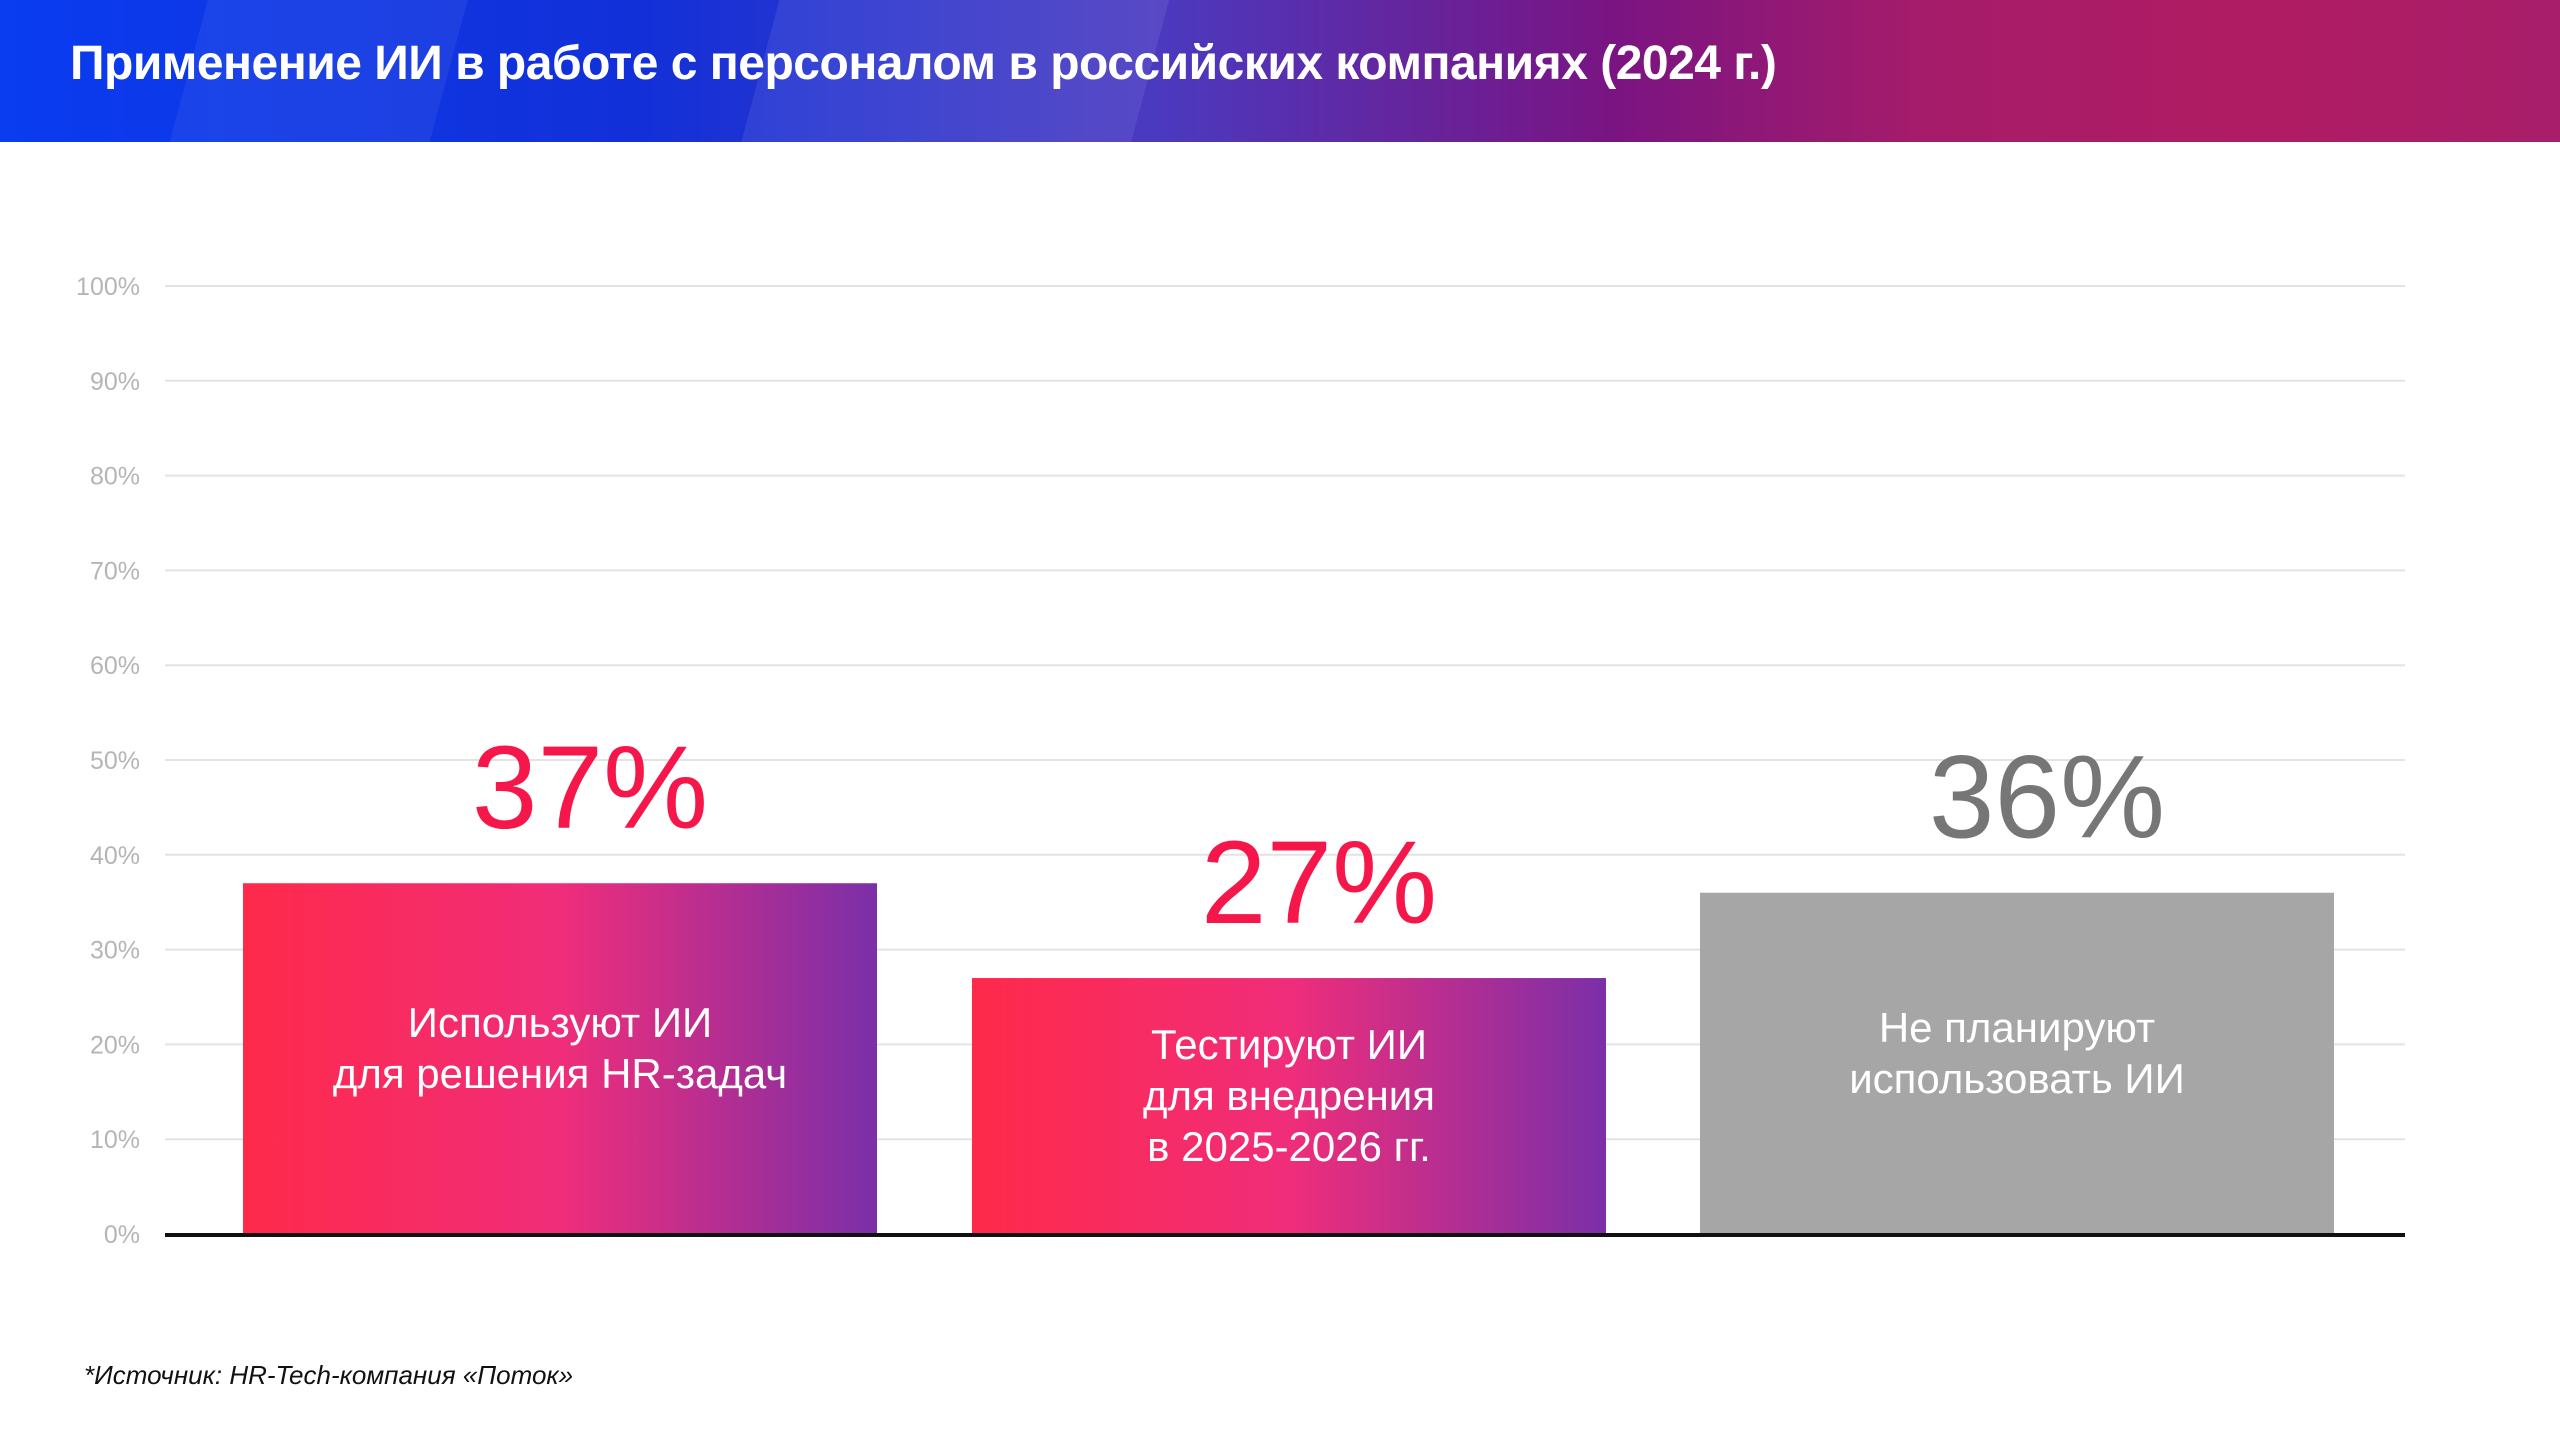 This screenshot has width=2560, height=1440. I want to click on y-tick-label: 50%, so click(115, 761).